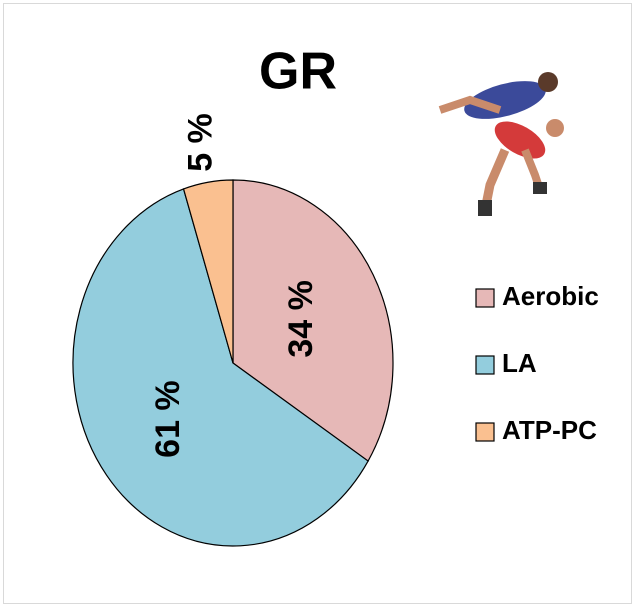 This screenshot has height=607, width=635. Describe the element at coordinates (200, 142) in the screenshot. I see `data-label: 5 %` at that location.